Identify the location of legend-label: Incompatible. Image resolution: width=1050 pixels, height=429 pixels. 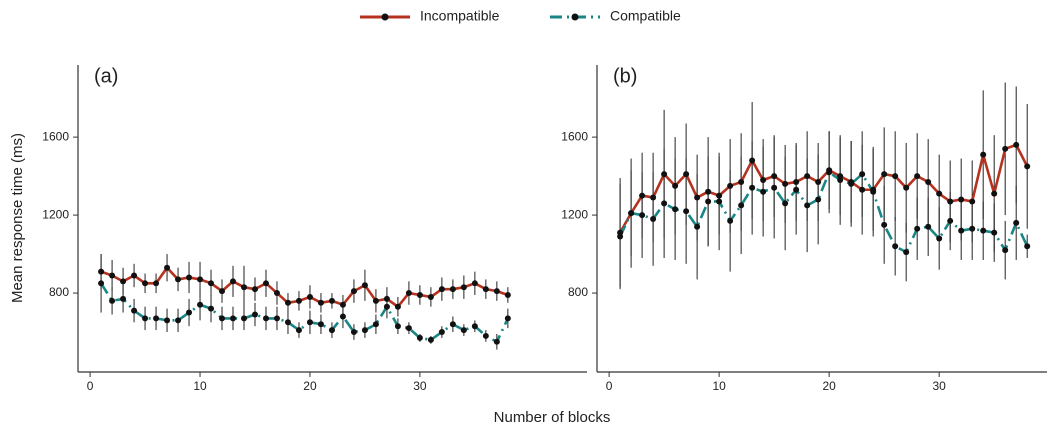
(460, 16).